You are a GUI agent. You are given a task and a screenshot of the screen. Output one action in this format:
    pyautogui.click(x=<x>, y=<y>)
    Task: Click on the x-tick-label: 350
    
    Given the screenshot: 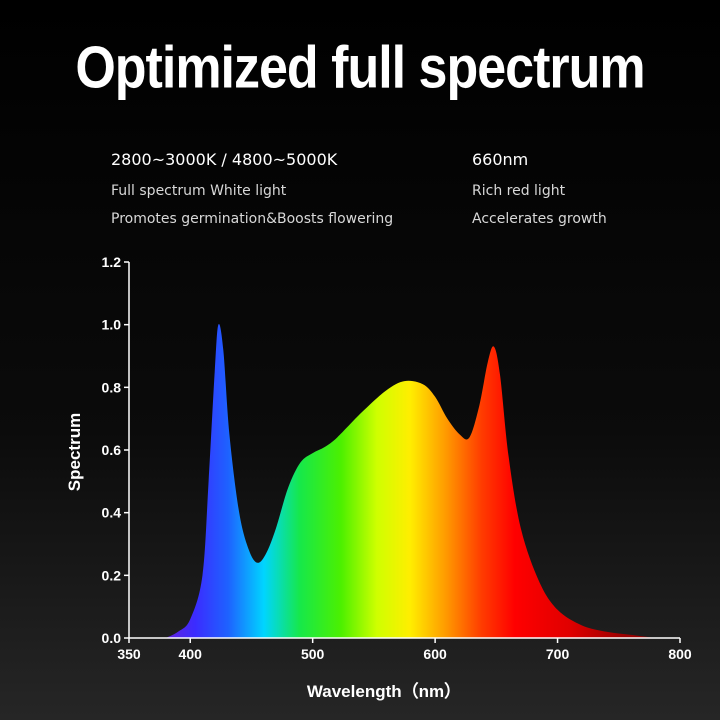 What is the action you would take?
    pyautogui.click(x=129, y=654)
    